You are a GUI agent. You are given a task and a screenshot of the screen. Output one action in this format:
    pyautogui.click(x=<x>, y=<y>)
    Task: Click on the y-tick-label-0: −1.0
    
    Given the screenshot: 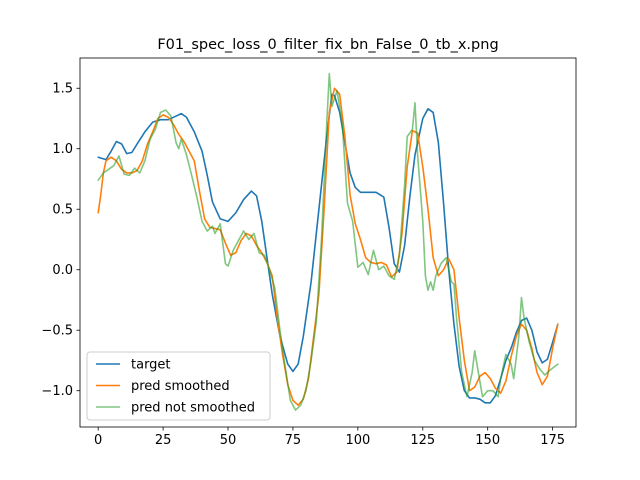 What is the action you would take?
    pyautogui.click(x=57, y=391)
    